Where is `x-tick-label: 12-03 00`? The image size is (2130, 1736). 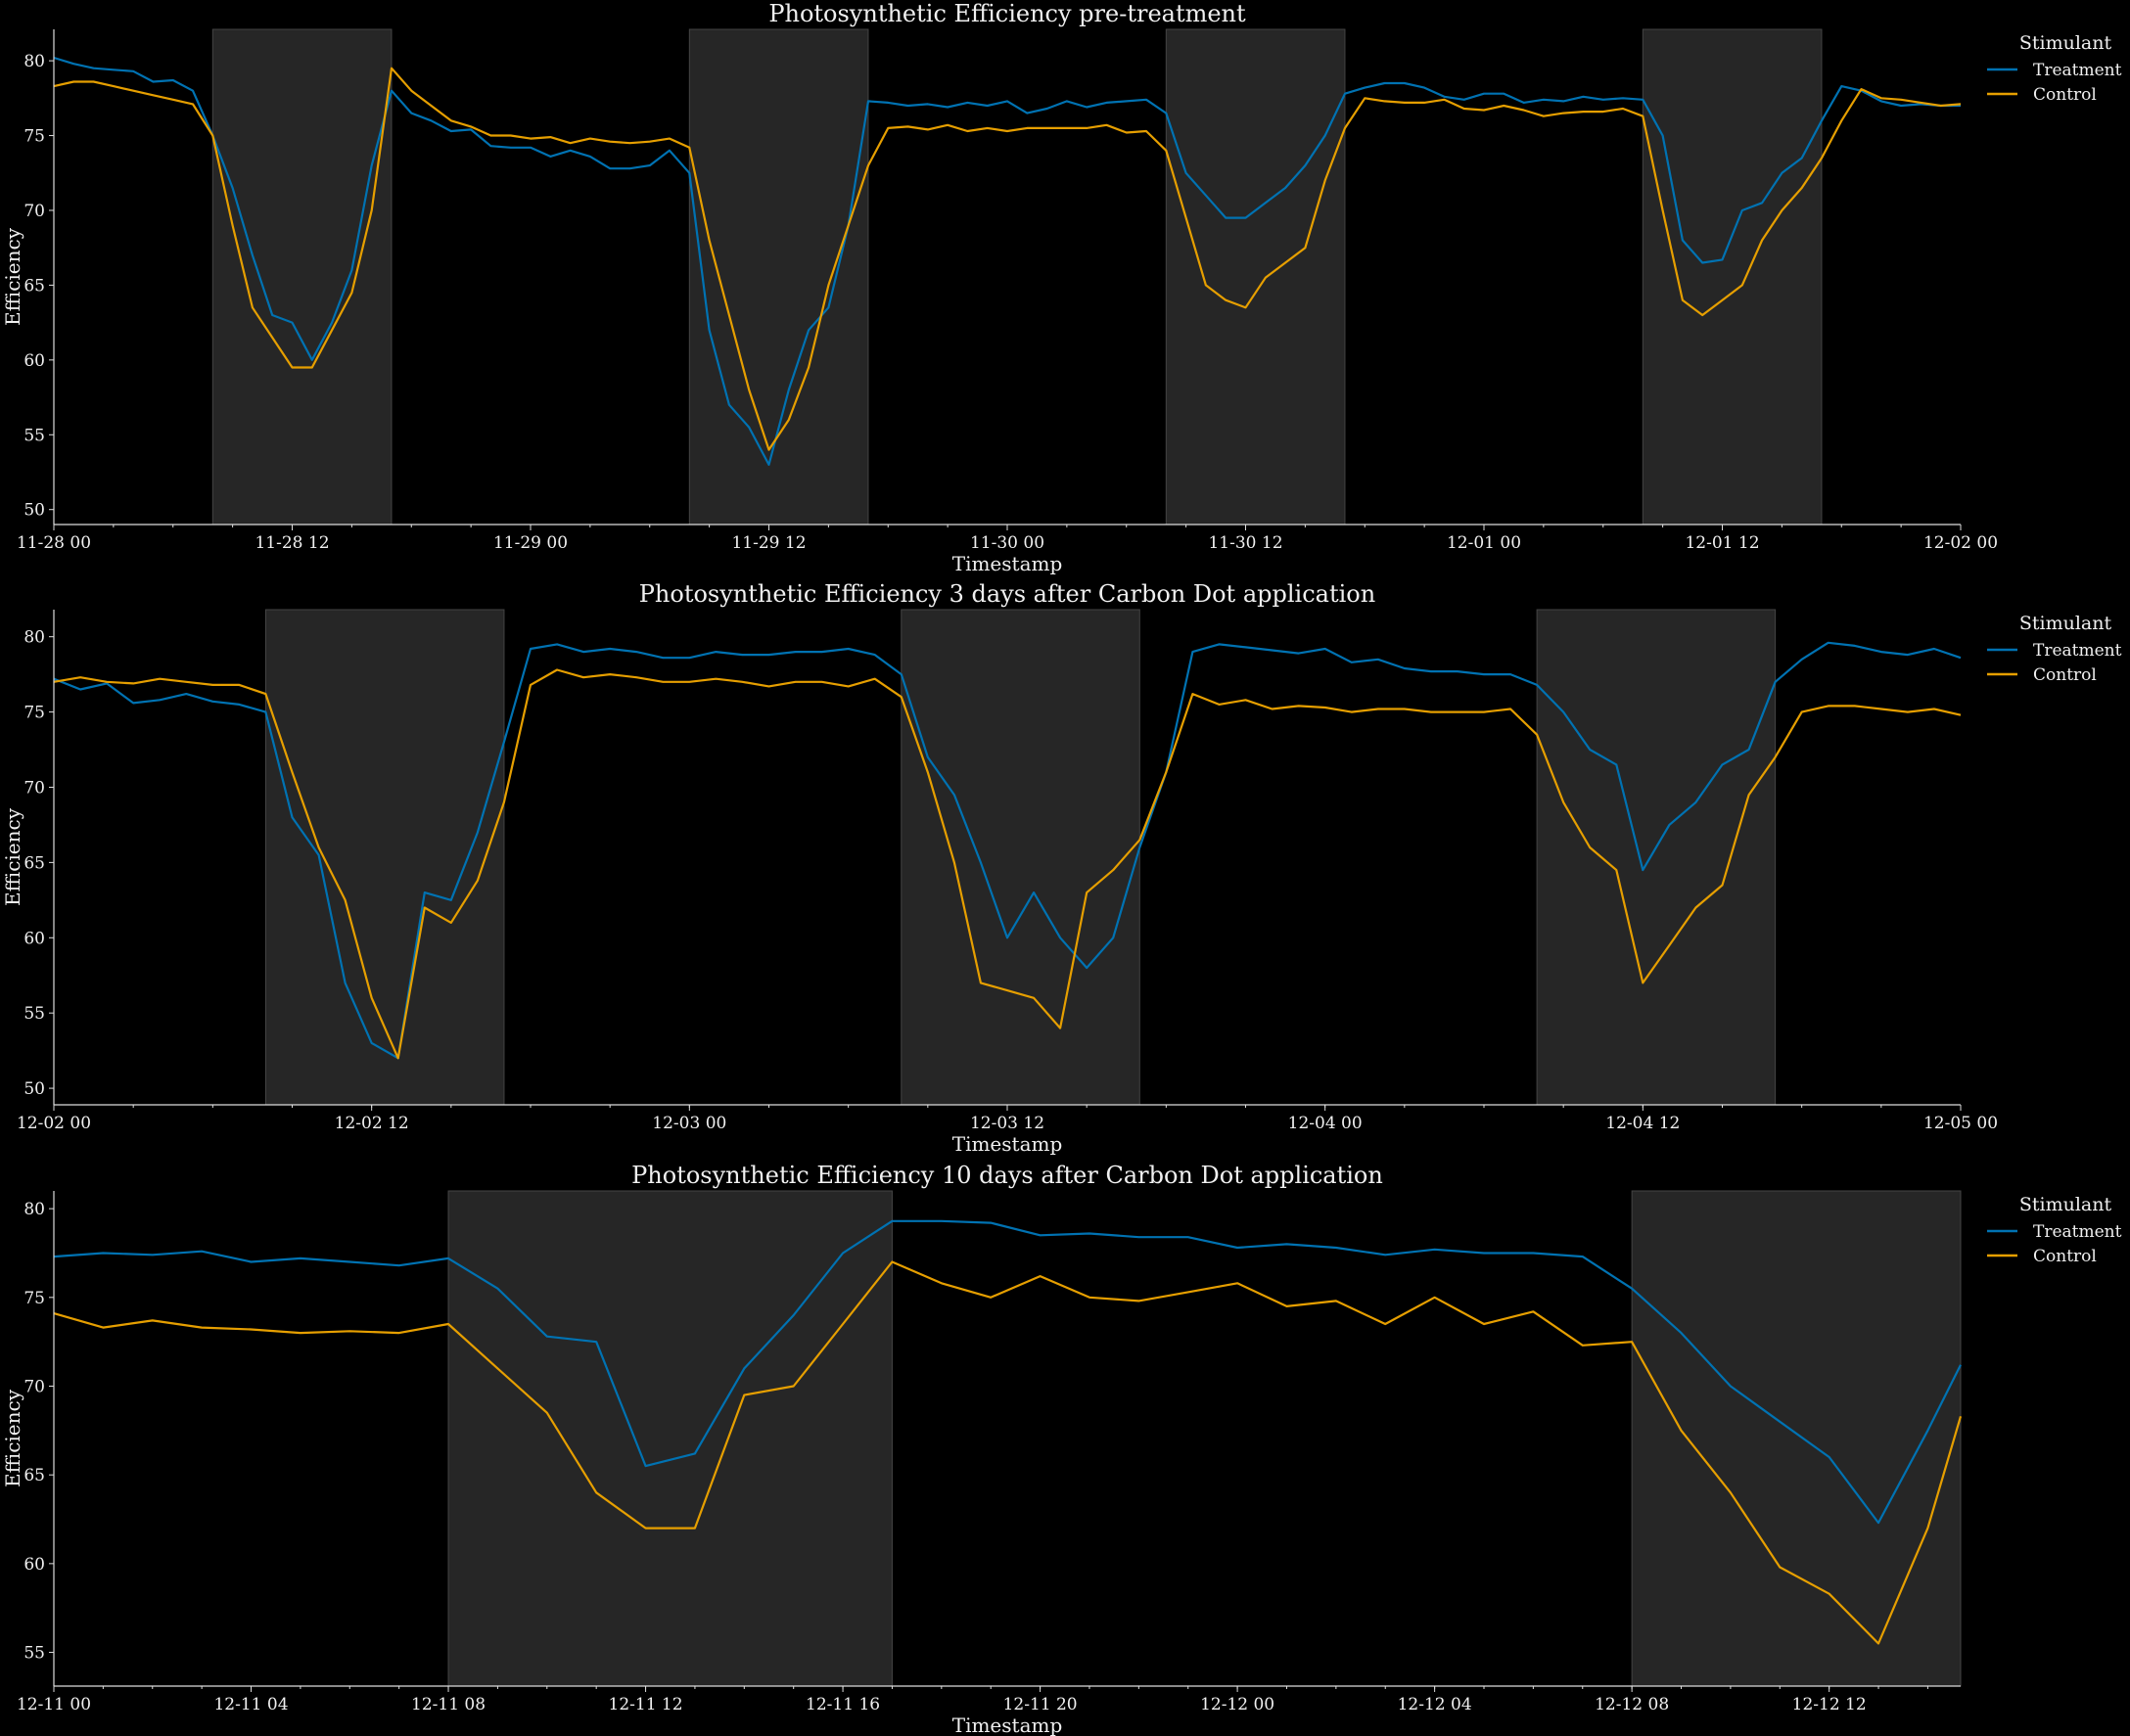
x-tick-label: 12-03 00 is located at coordinates (689, 1123).